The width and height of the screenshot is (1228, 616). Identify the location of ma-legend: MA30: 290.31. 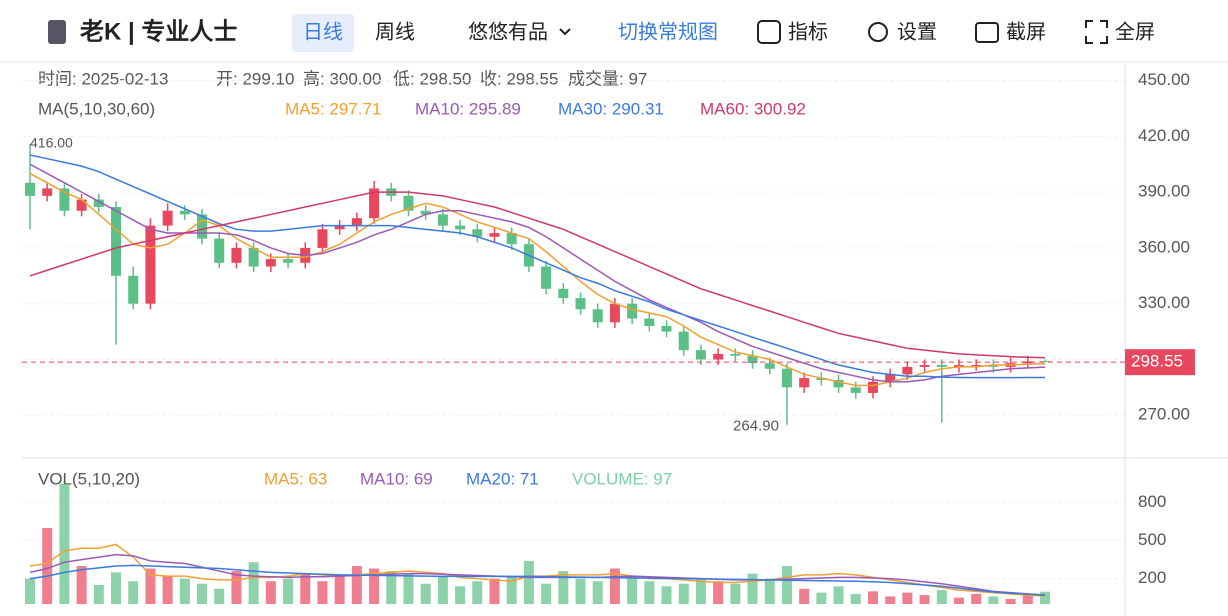
(611, 108).